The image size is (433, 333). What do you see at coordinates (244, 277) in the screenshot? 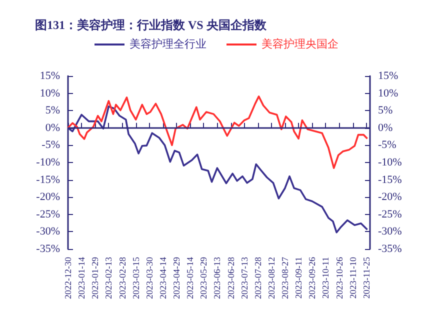
I see `x-tick-label: 2023-07-13` at bounding box center [244, 277].